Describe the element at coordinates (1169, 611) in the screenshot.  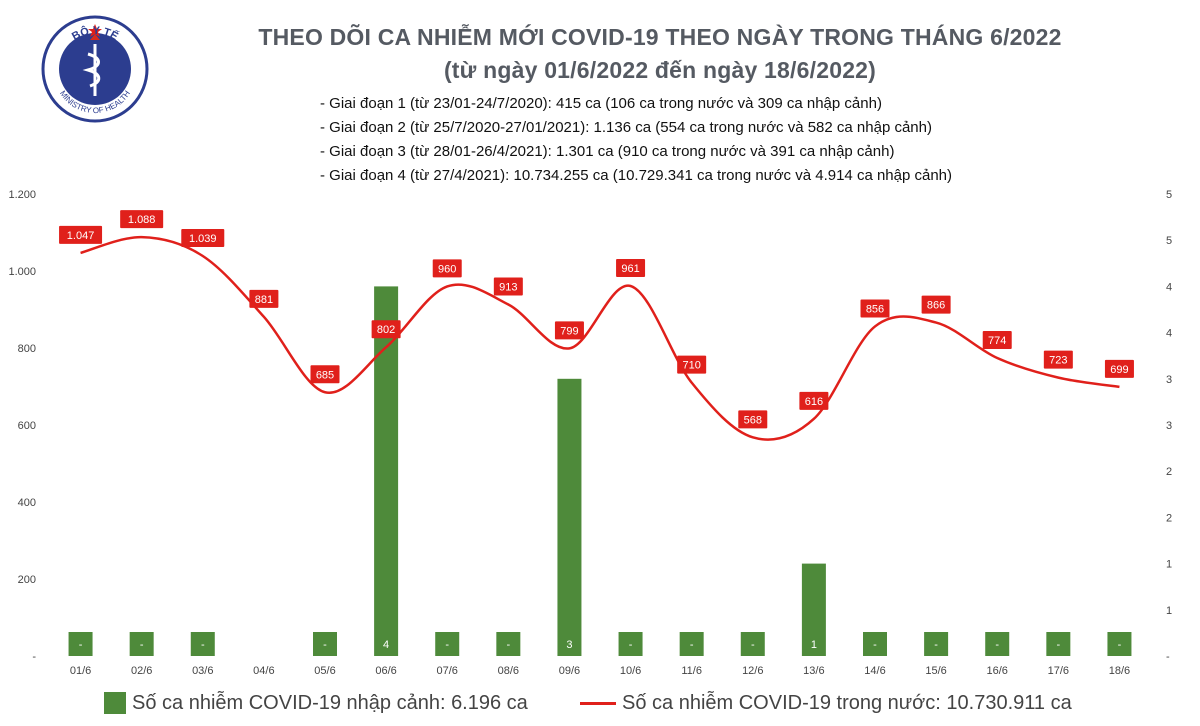
I see `right-axis-tick-label: 1` at that location.